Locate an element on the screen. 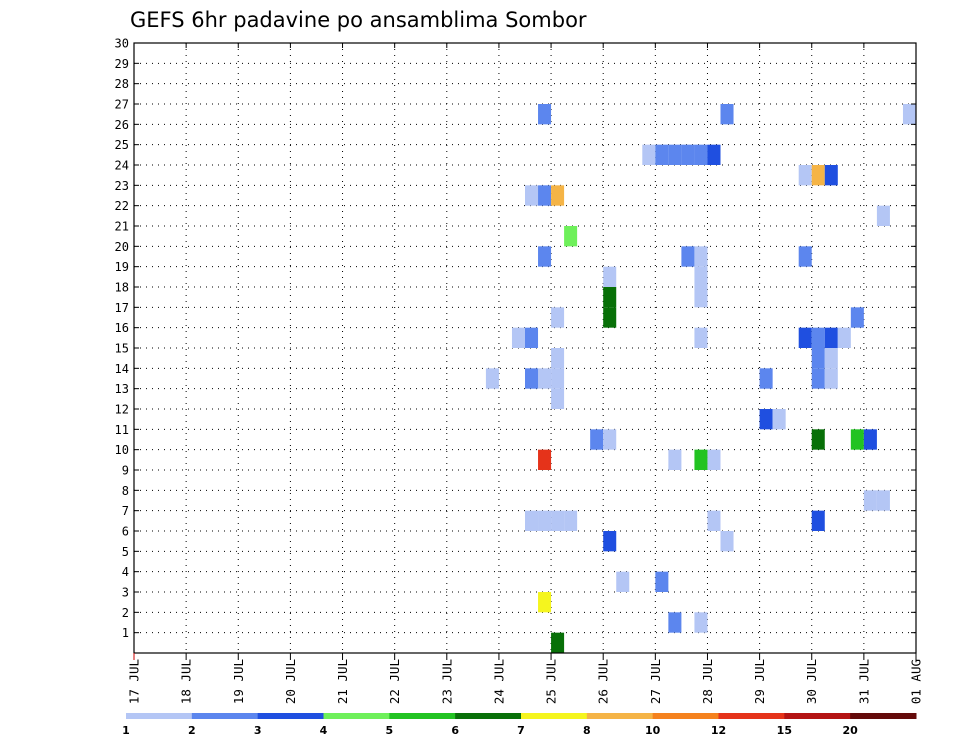  x-tick-label: 31 JUL is located at coordinates (863, 681).